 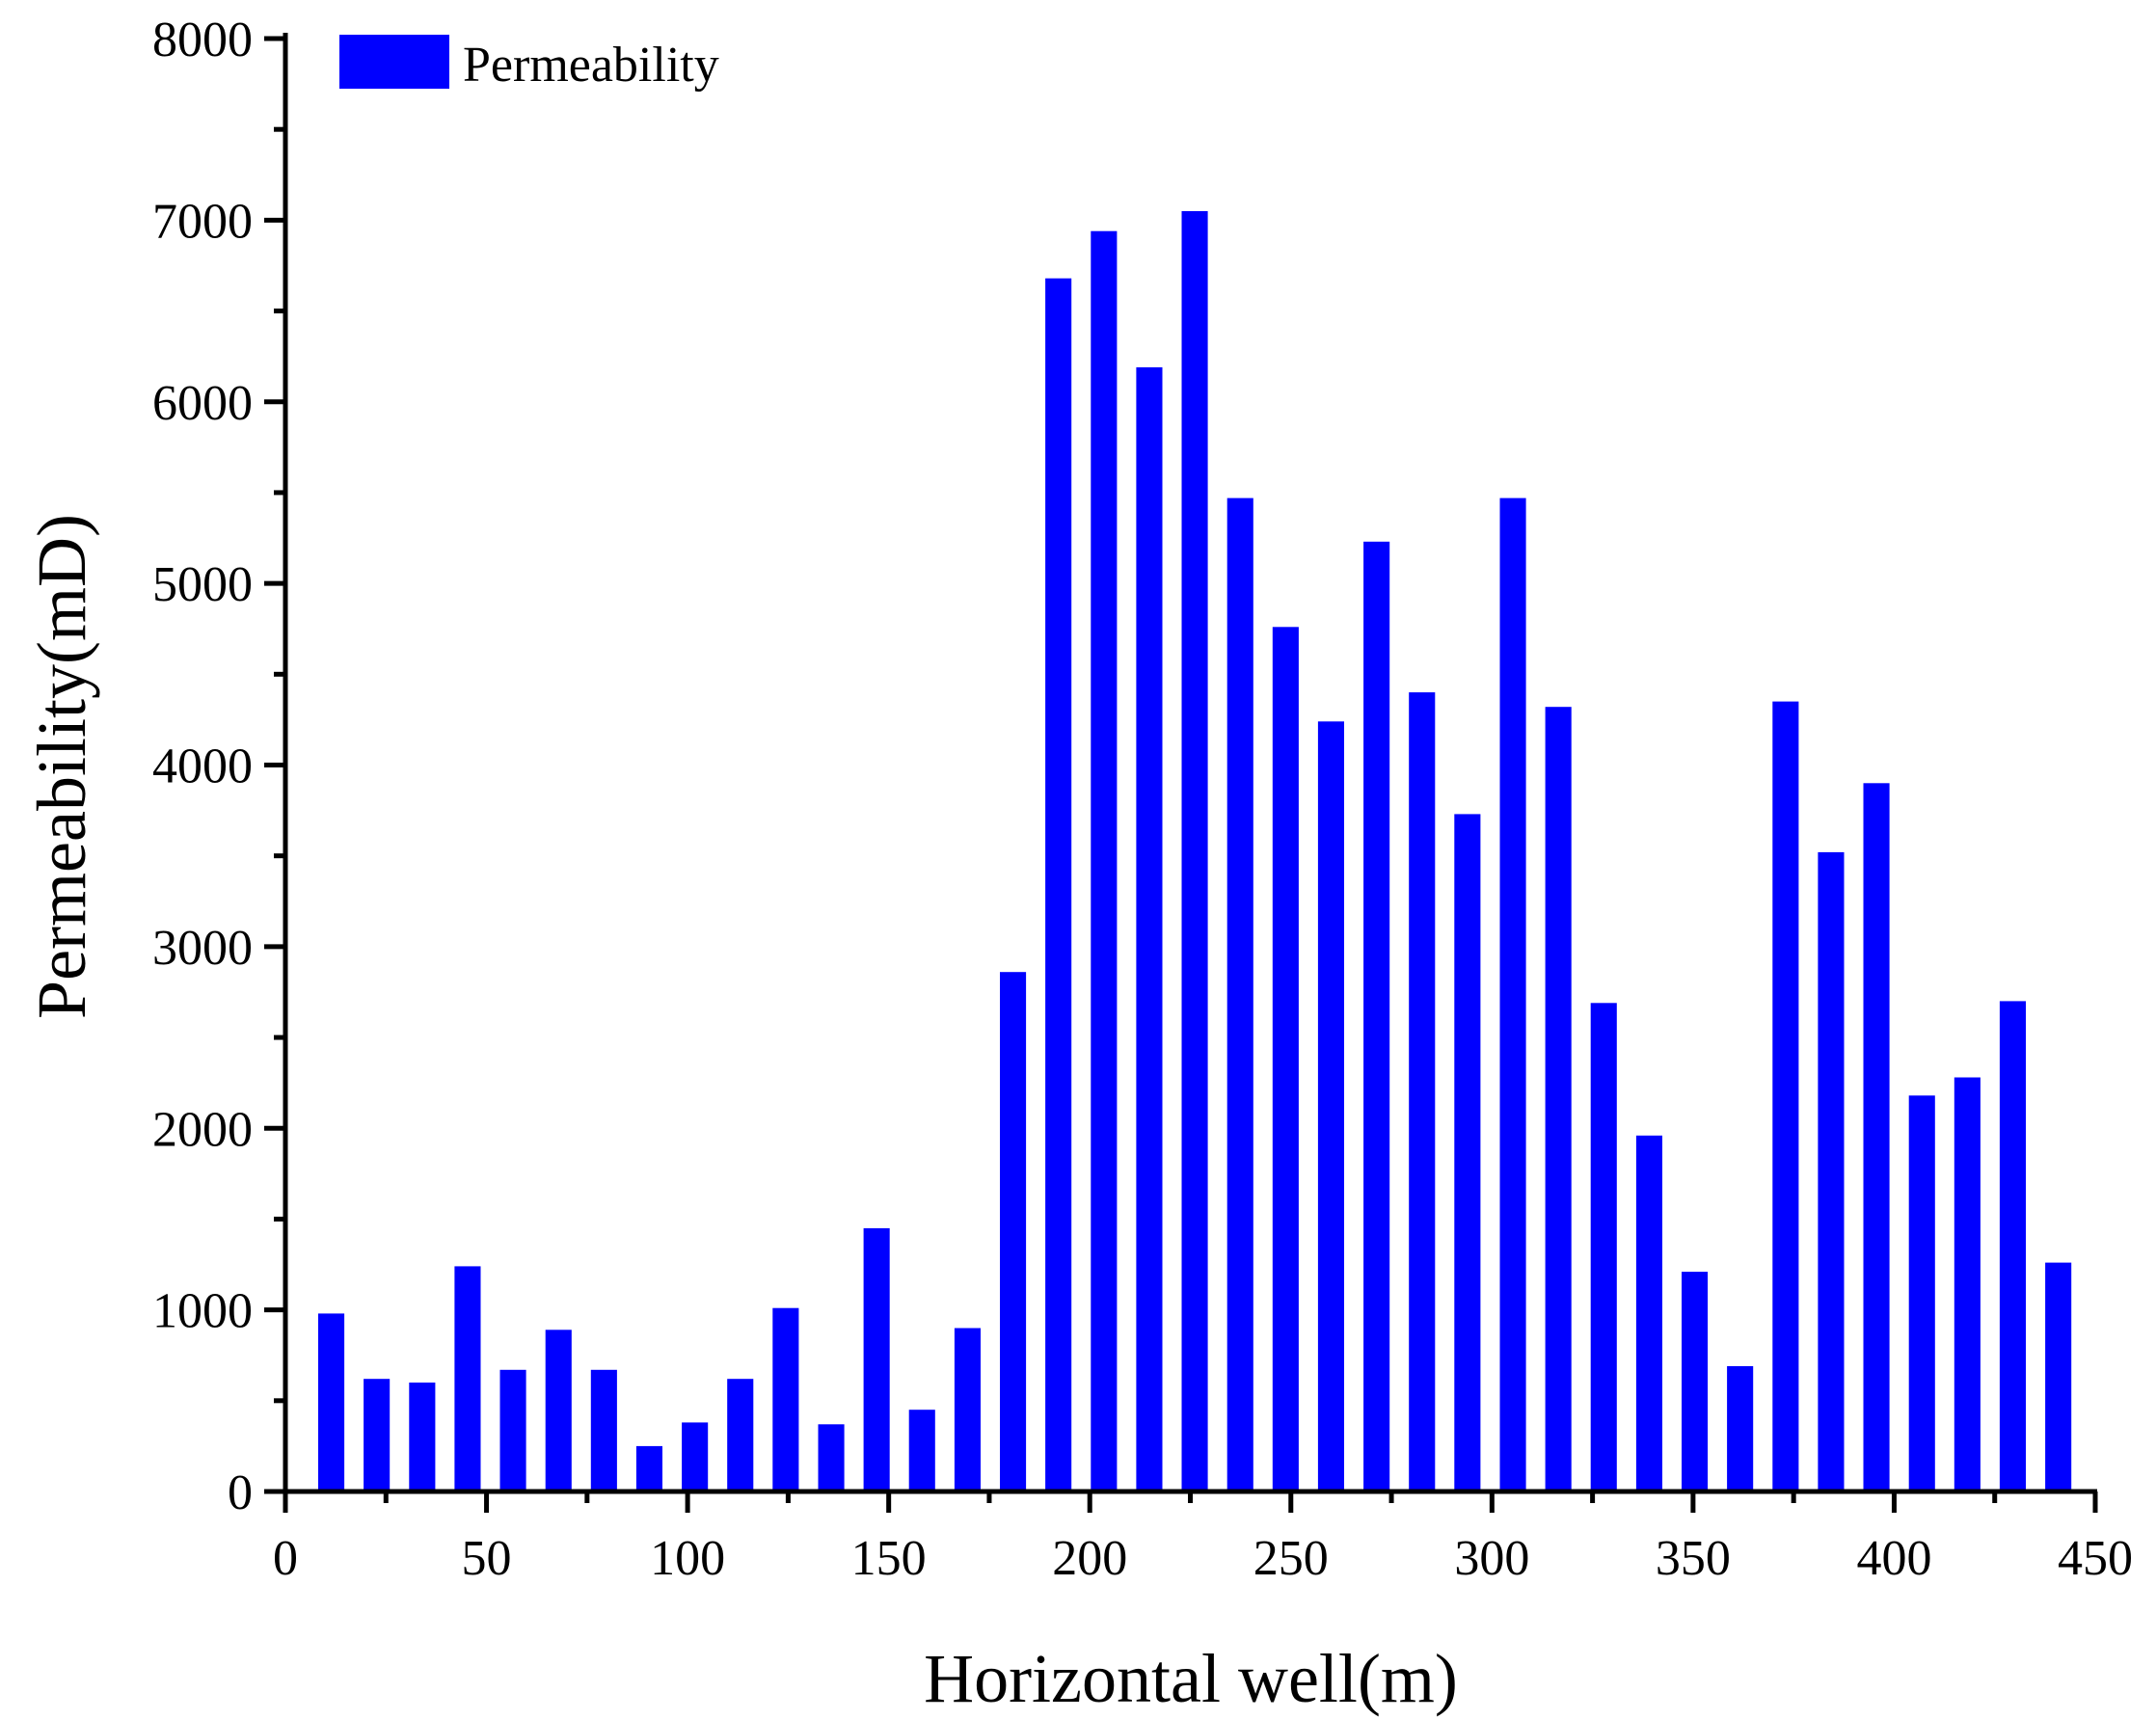 I want to click on y-tick-label: 7000, so click(x=202, y=222).